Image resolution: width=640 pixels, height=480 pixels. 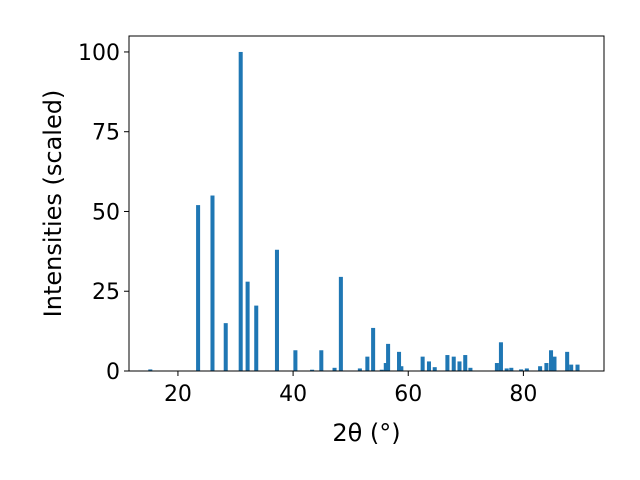 What do you see at coordinates (106, 292) in the screenshot?
I see `y-tick-label: 25` at bounding box center [106, 292].